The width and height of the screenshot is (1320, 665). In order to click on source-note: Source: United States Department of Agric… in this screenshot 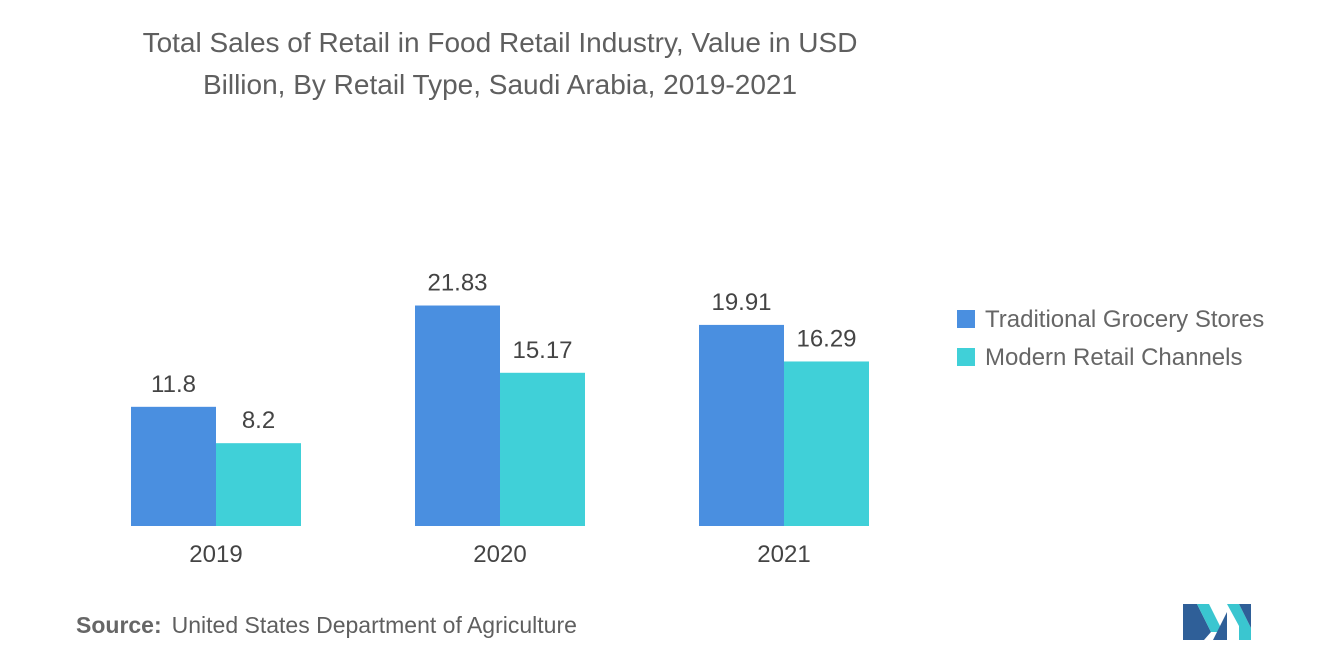, I will do `click(326, 625)`.